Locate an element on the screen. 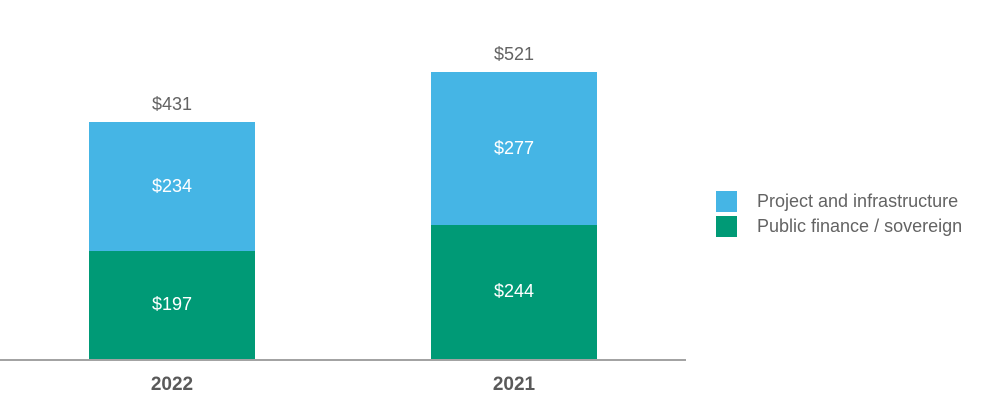 This screenshot has height=400, width=1000. legend-item-project-infrastructure: Project and infrastructure is located at coordinates (839, 201).